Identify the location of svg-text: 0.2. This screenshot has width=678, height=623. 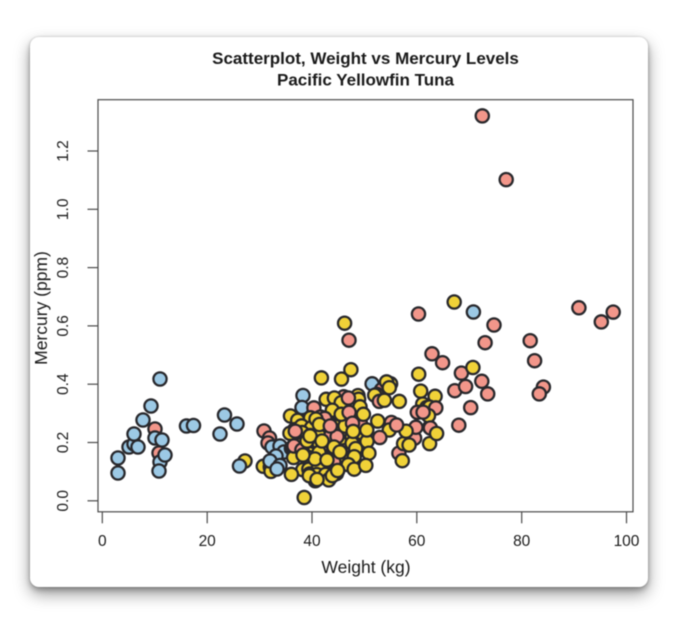
(63, 443).